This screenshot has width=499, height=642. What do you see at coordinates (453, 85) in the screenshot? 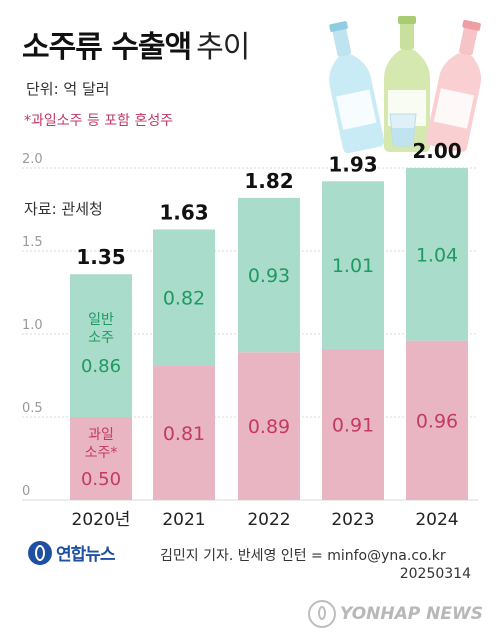
I see `pink-bottle-icon` at bounding box center [453, 85].